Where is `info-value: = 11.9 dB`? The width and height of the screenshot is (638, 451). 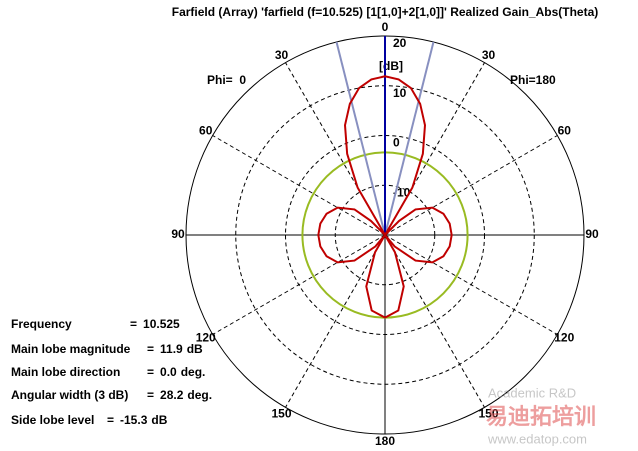 info-value: = 11.9 dB is located at coordinates (175, 349).